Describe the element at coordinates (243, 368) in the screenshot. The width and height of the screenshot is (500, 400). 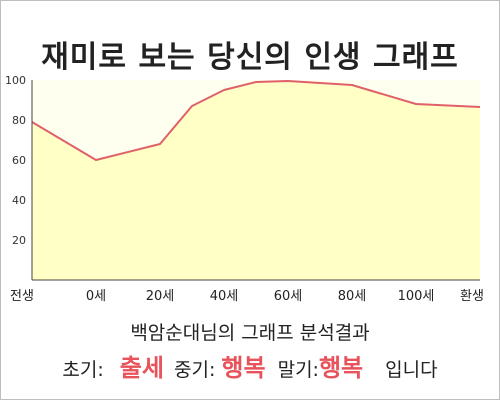
I see `mid-value: 행복` at that location.